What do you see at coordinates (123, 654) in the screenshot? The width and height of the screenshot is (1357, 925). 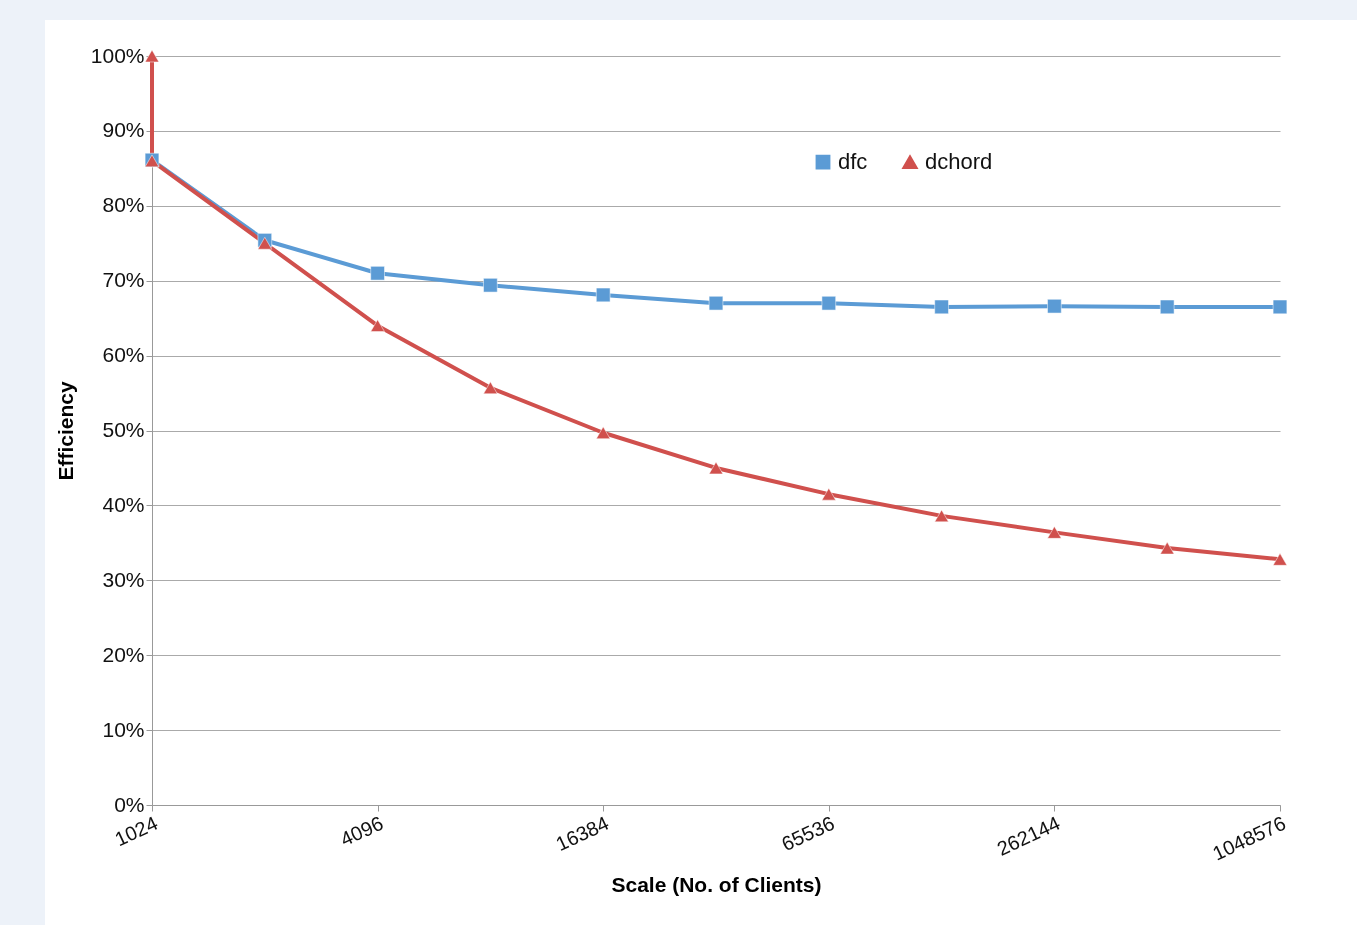 I see `y-tick-label: 20%` at bounding box center [123, 654].